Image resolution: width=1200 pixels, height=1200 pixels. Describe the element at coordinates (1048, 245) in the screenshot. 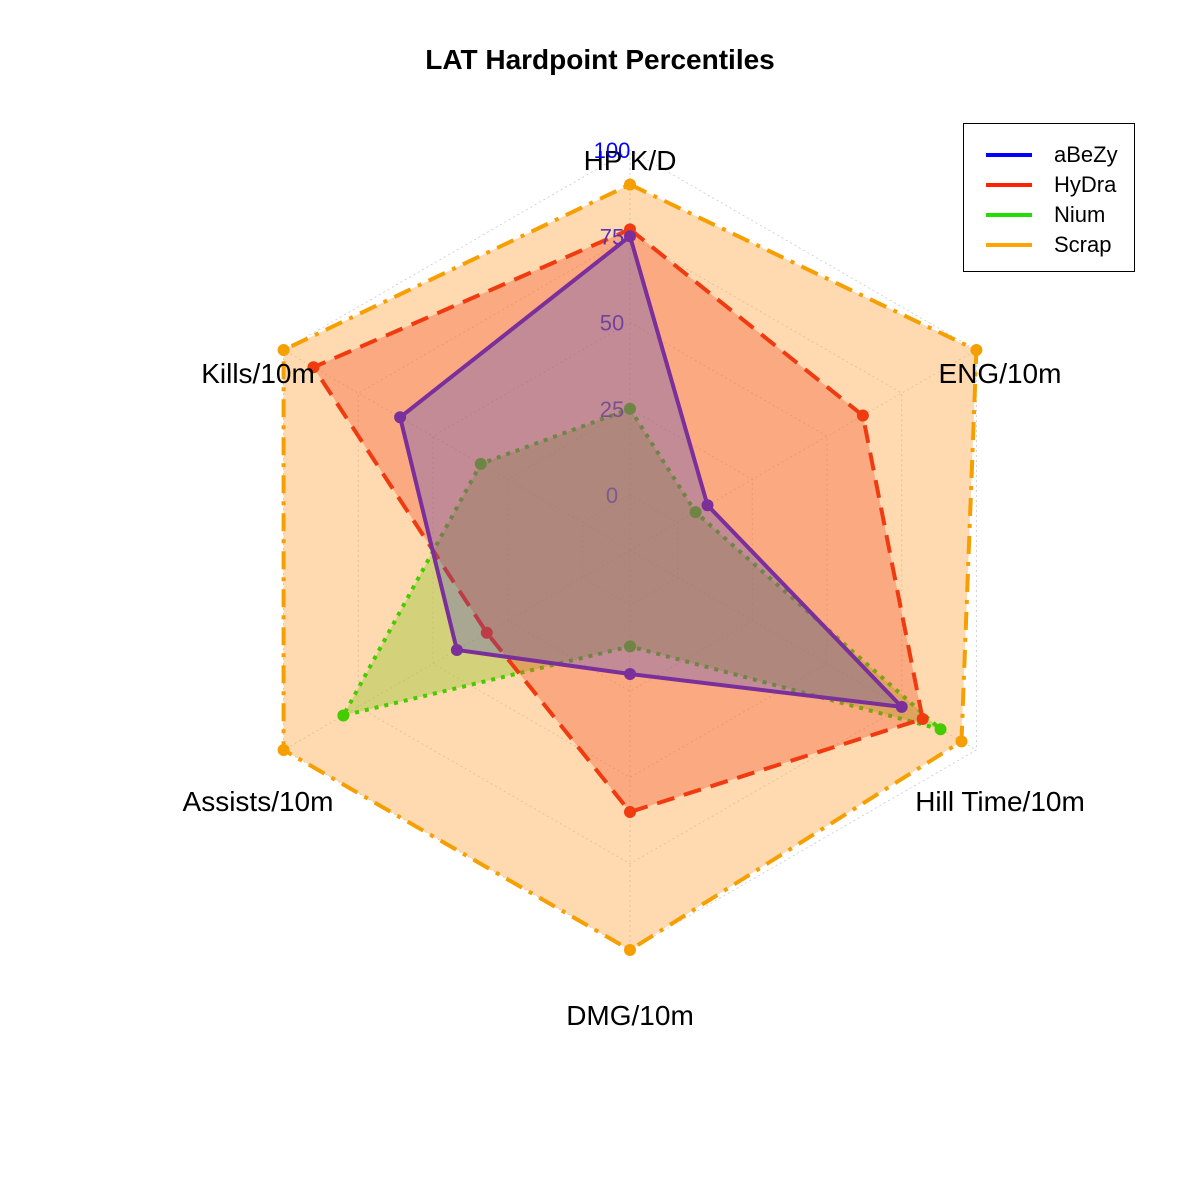

I see `legend-item-scrap: Scrap` at that location.